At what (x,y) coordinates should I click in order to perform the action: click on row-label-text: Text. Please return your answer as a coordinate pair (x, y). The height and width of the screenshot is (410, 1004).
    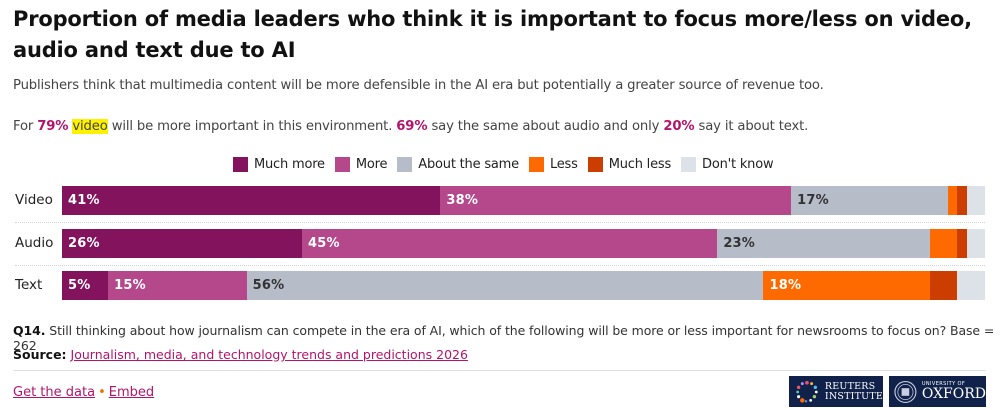
    Looking at the image, I should click on (29, 285).